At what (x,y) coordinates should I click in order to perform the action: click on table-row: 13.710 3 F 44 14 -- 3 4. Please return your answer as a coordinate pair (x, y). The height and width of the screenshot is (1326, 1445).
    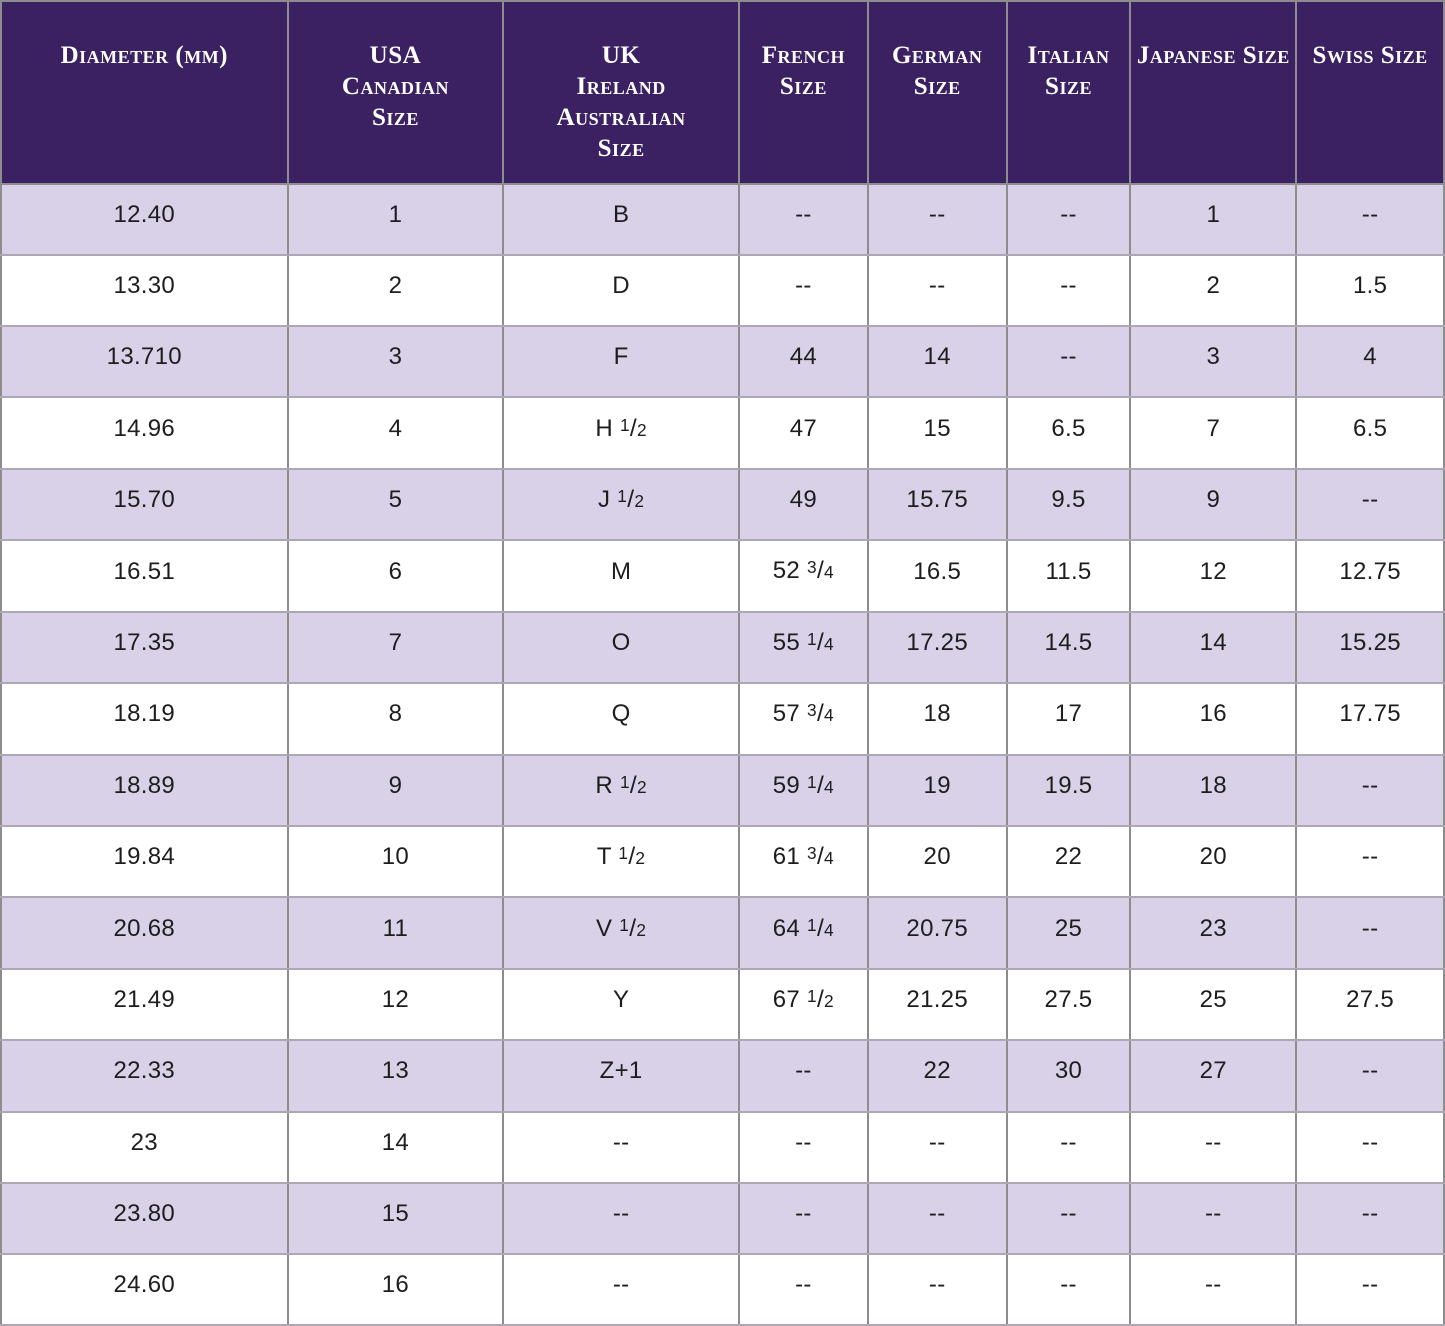
    Looking at the image, I should click on (722, 362).